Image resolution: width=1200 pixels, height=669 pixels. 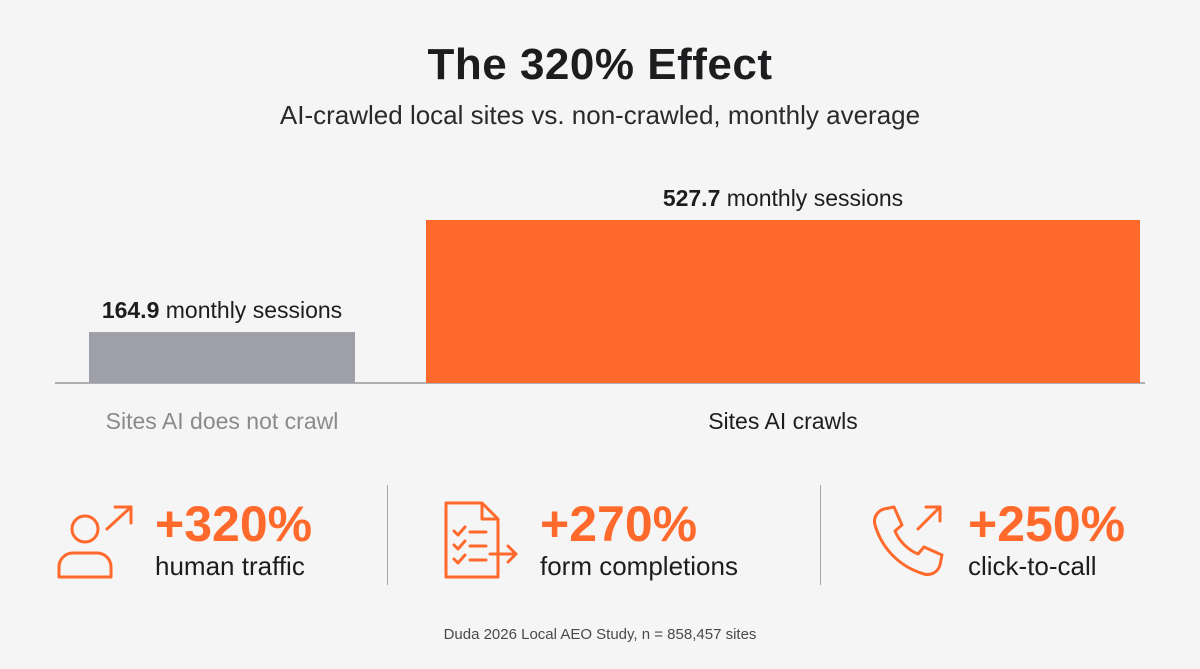 What do you see at coordinates (222, 310) in the screenshot?
I see `data-label-1: 164.9 monthly sessions` at bounding box center [222, 310].